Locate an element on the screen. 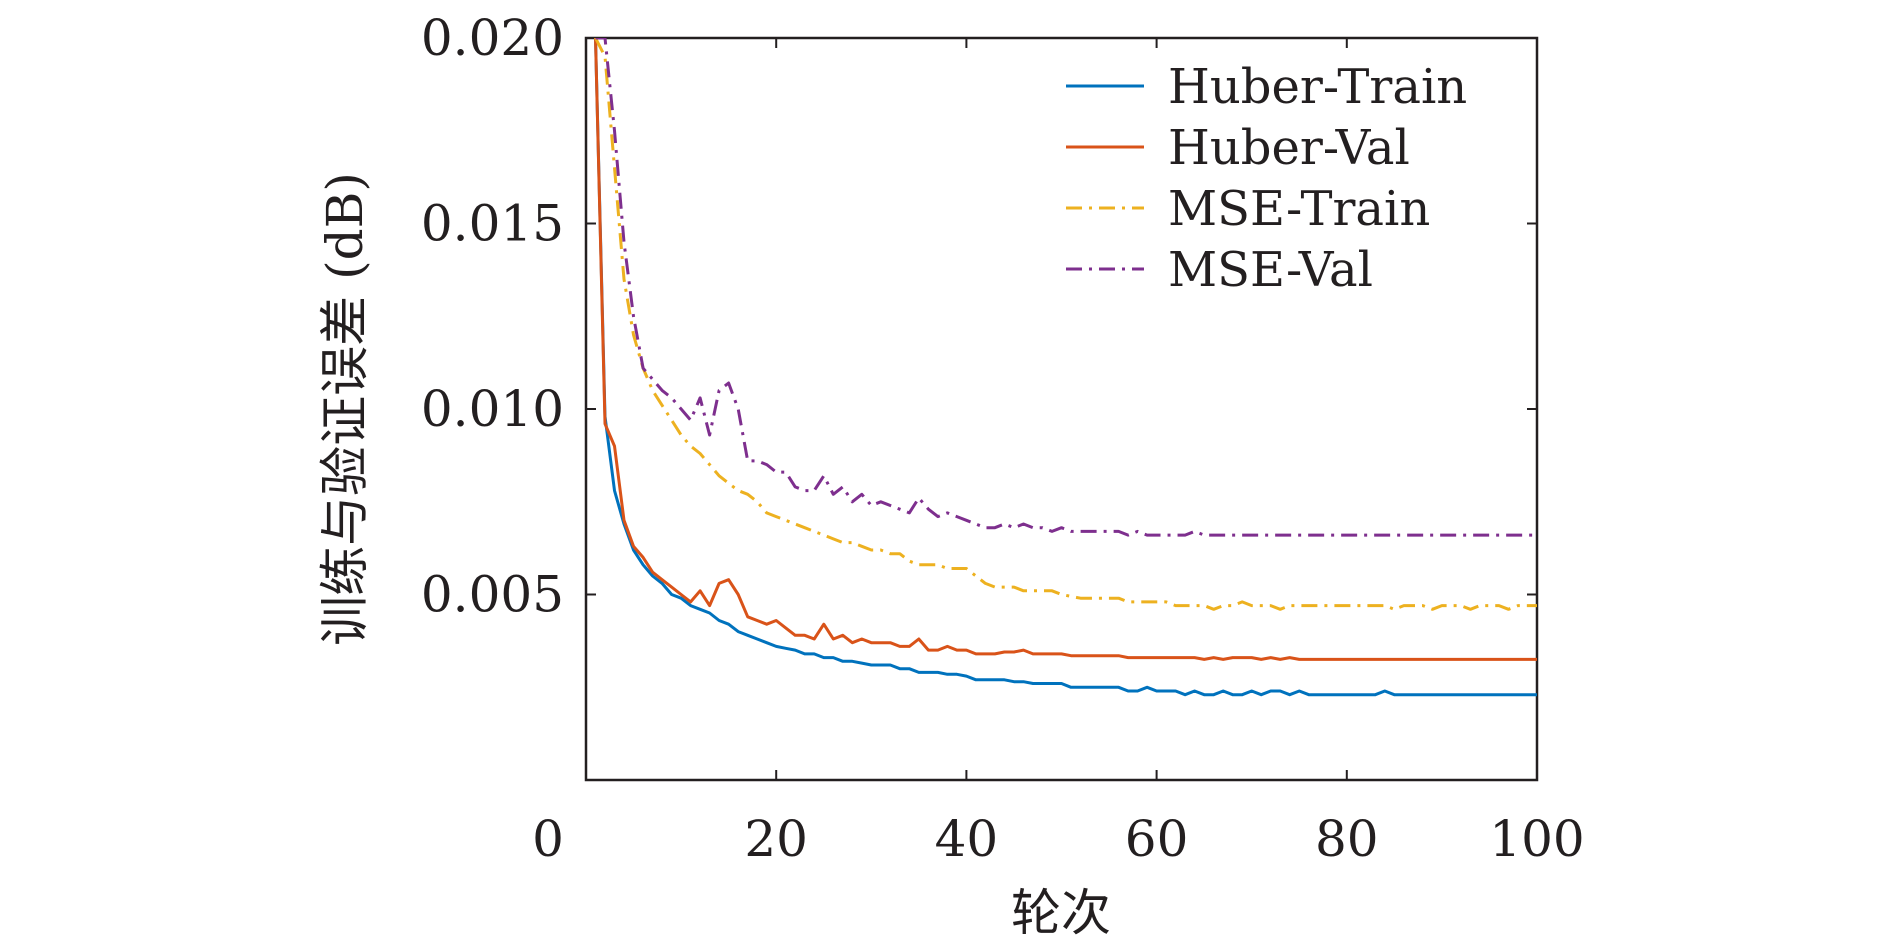 The image size is (1890, 947). legend-entry-label: MSE-Train is located at coordinates (1299, 209).